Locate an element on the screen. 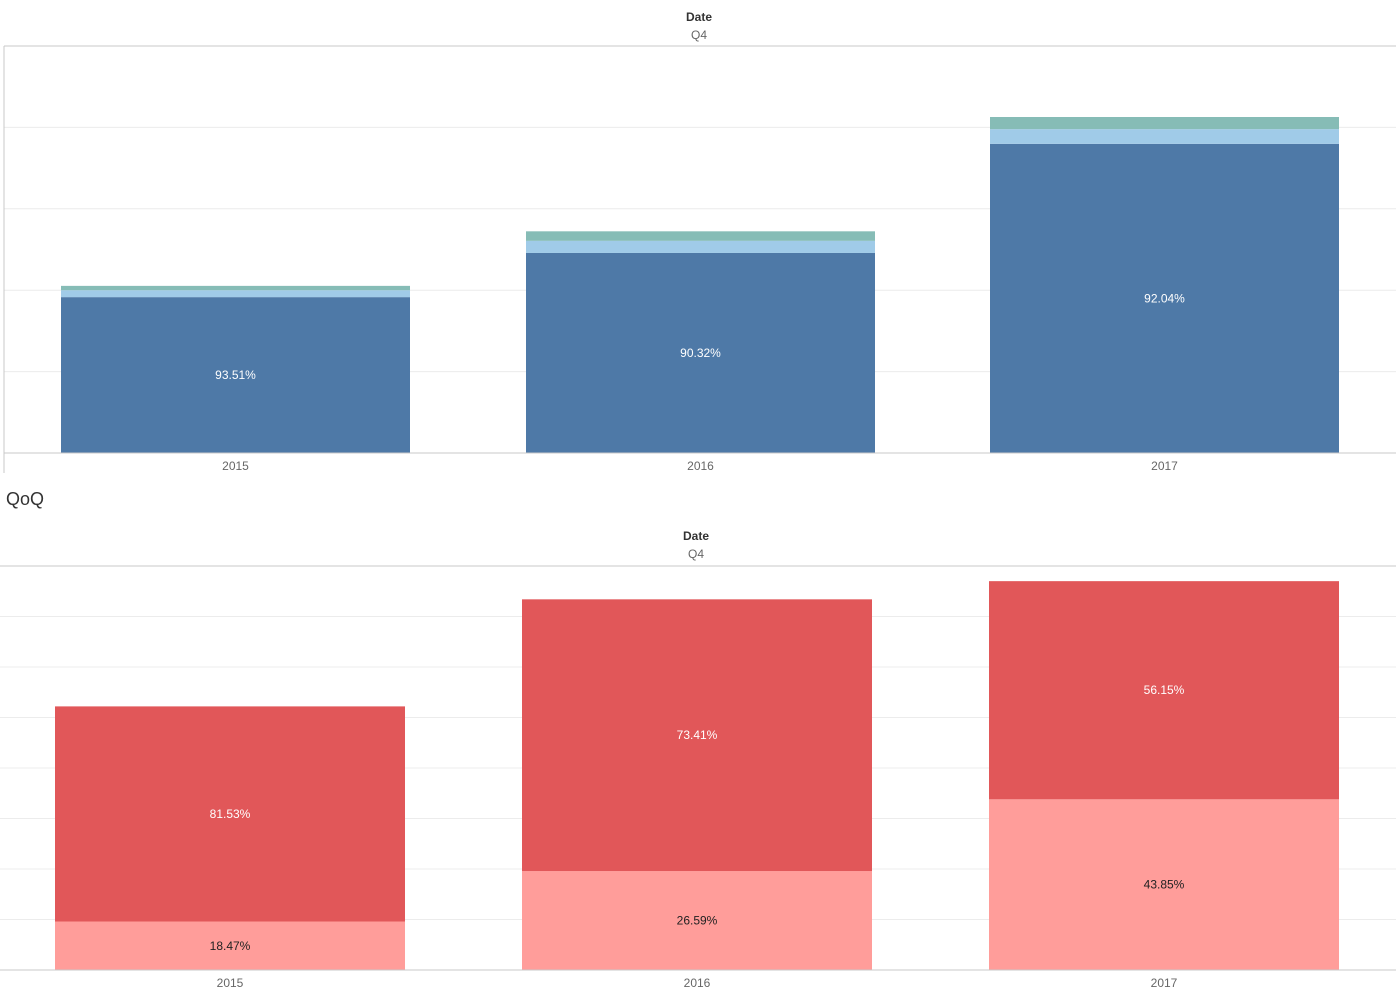  bottom-data-label-2017-series-2: 56.15% is located at coordinates (1164, 690).